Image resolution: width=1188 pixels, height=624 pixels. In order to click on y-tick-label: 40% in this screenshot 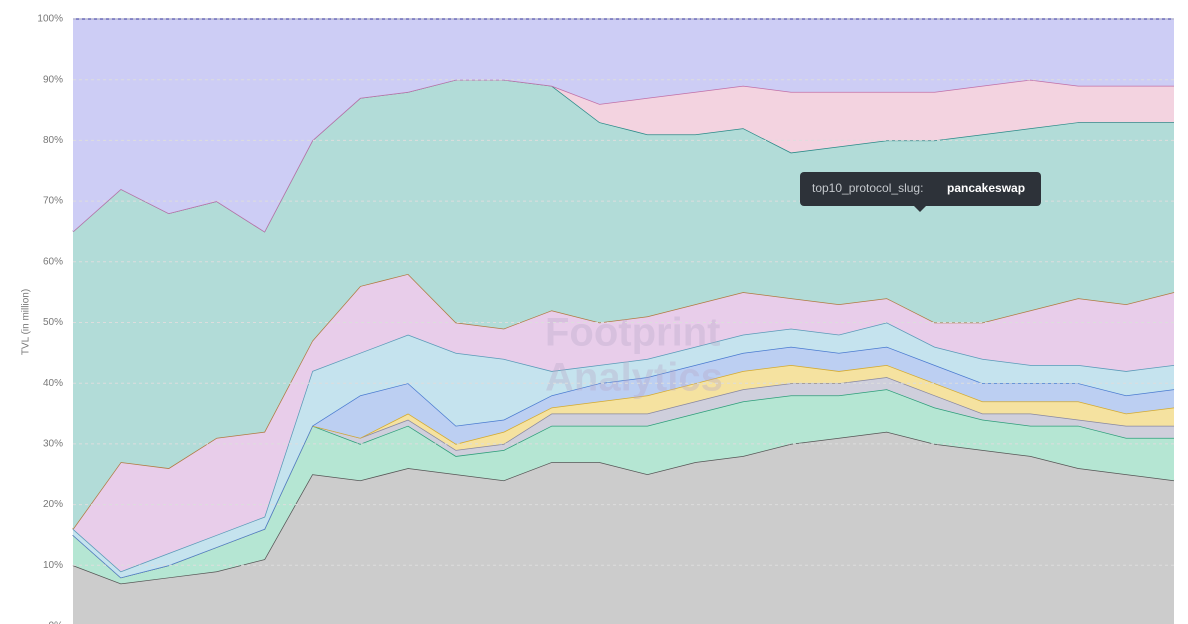, I will do `click(53, 383)`.